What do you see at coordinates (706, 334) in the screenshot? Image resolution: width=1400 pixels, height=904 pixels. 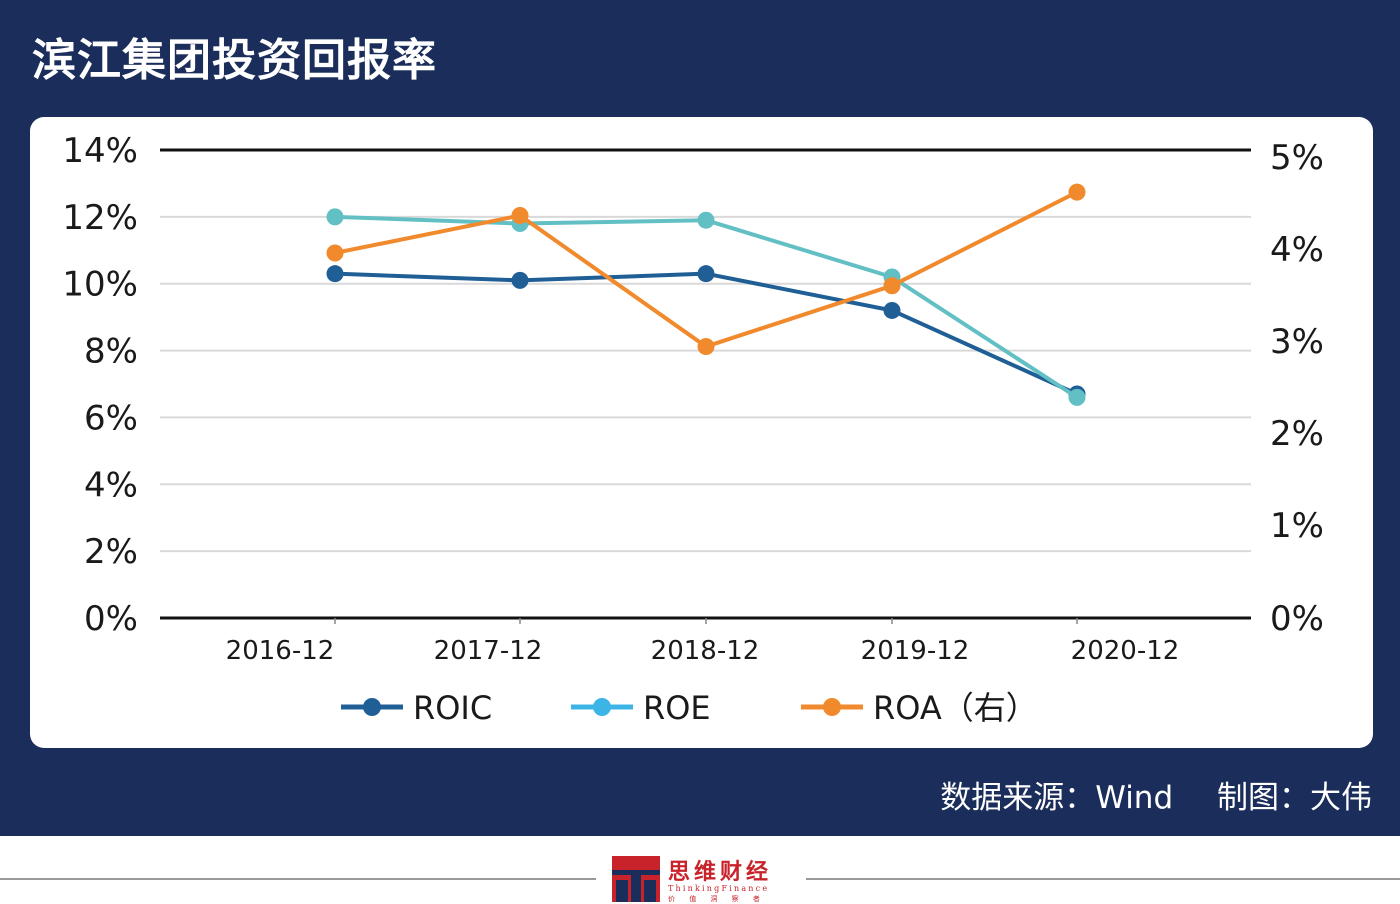 I see `series-line-roic` at bounding box center [706, 334].